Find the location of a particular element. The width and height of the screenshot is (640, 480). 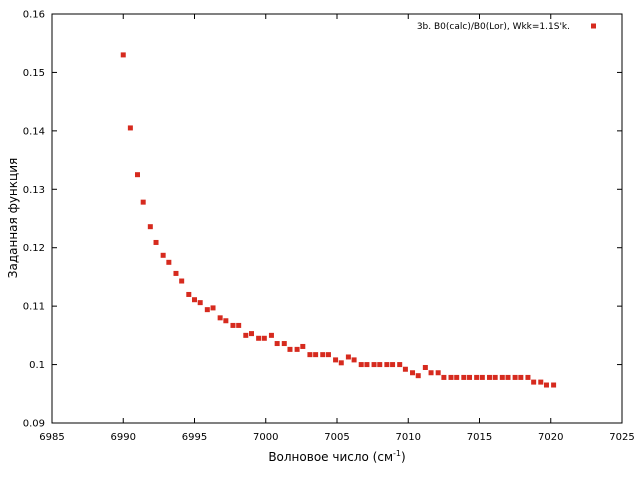

y-tick-label: 0.15 is located at coordinates (34, 73).